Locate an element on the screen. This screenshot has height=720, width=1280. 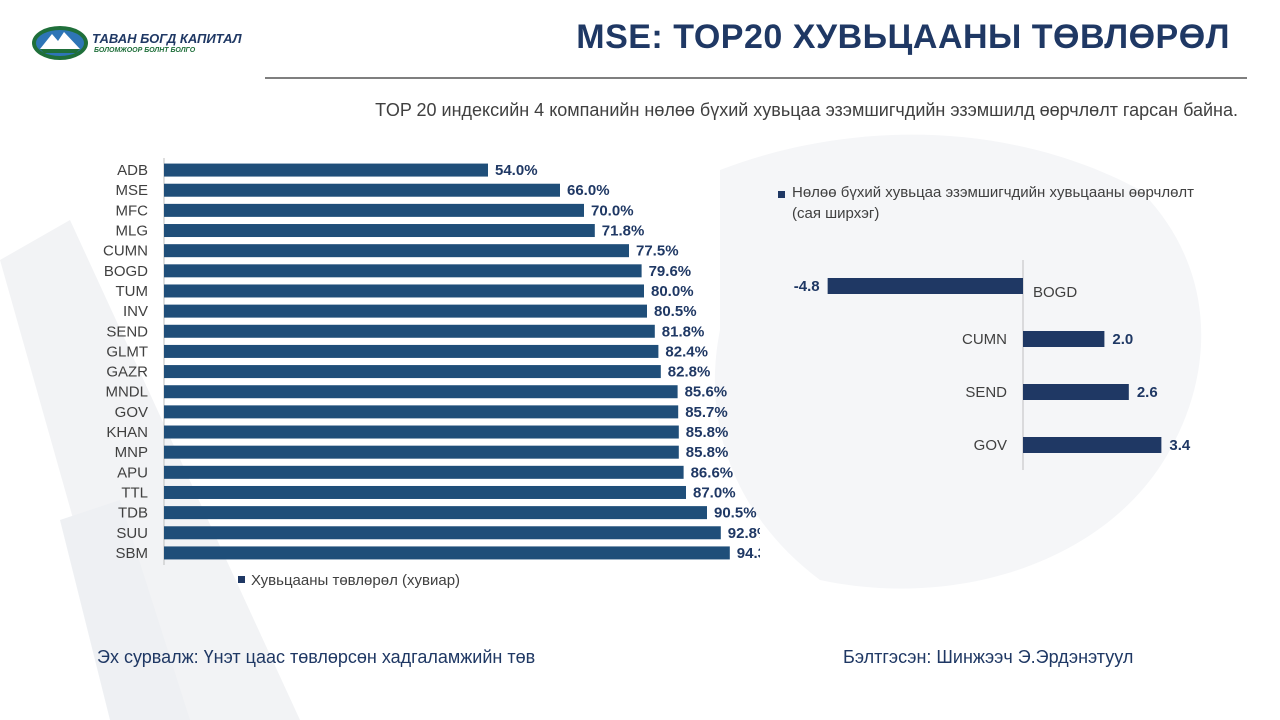
data-label: 80.0% is located at coordinates (672, 291).